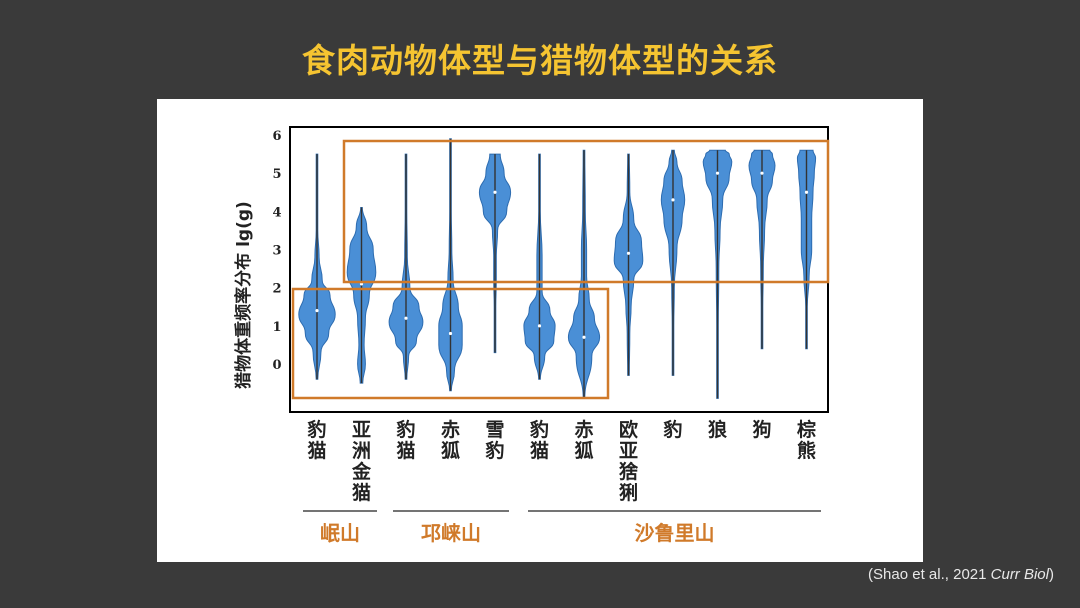 The image size is (1080, 608). What do you see at coordinates (276, 365) in the screenshot?
I see `y-tick-label: 0` at bounding box center [276, 365].